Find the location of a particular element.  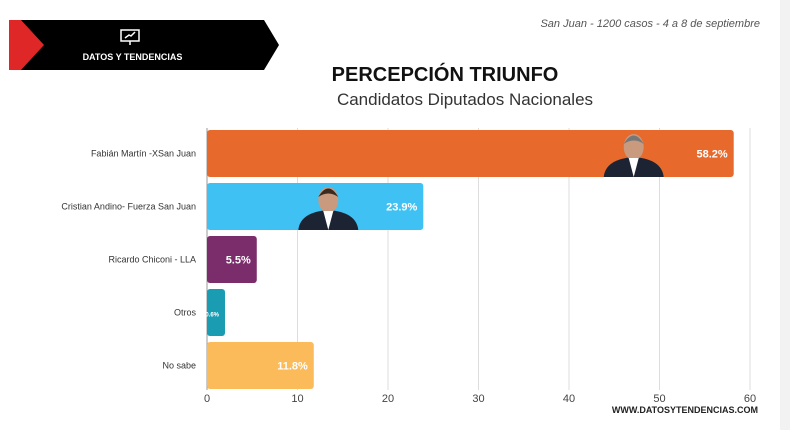

right-border is located at coordinates (785, 215).